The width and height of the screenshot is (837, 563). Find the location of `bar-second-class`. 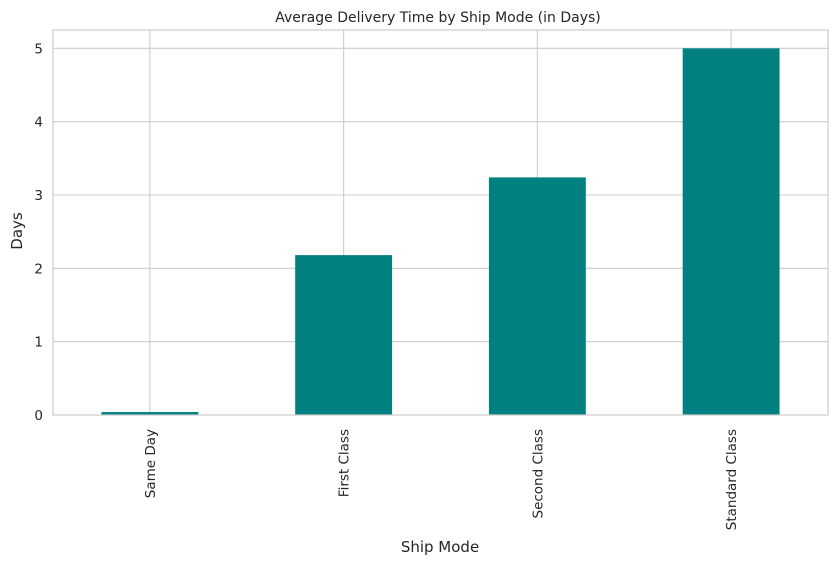

bar-second-class is located at coordinates (537, 296).